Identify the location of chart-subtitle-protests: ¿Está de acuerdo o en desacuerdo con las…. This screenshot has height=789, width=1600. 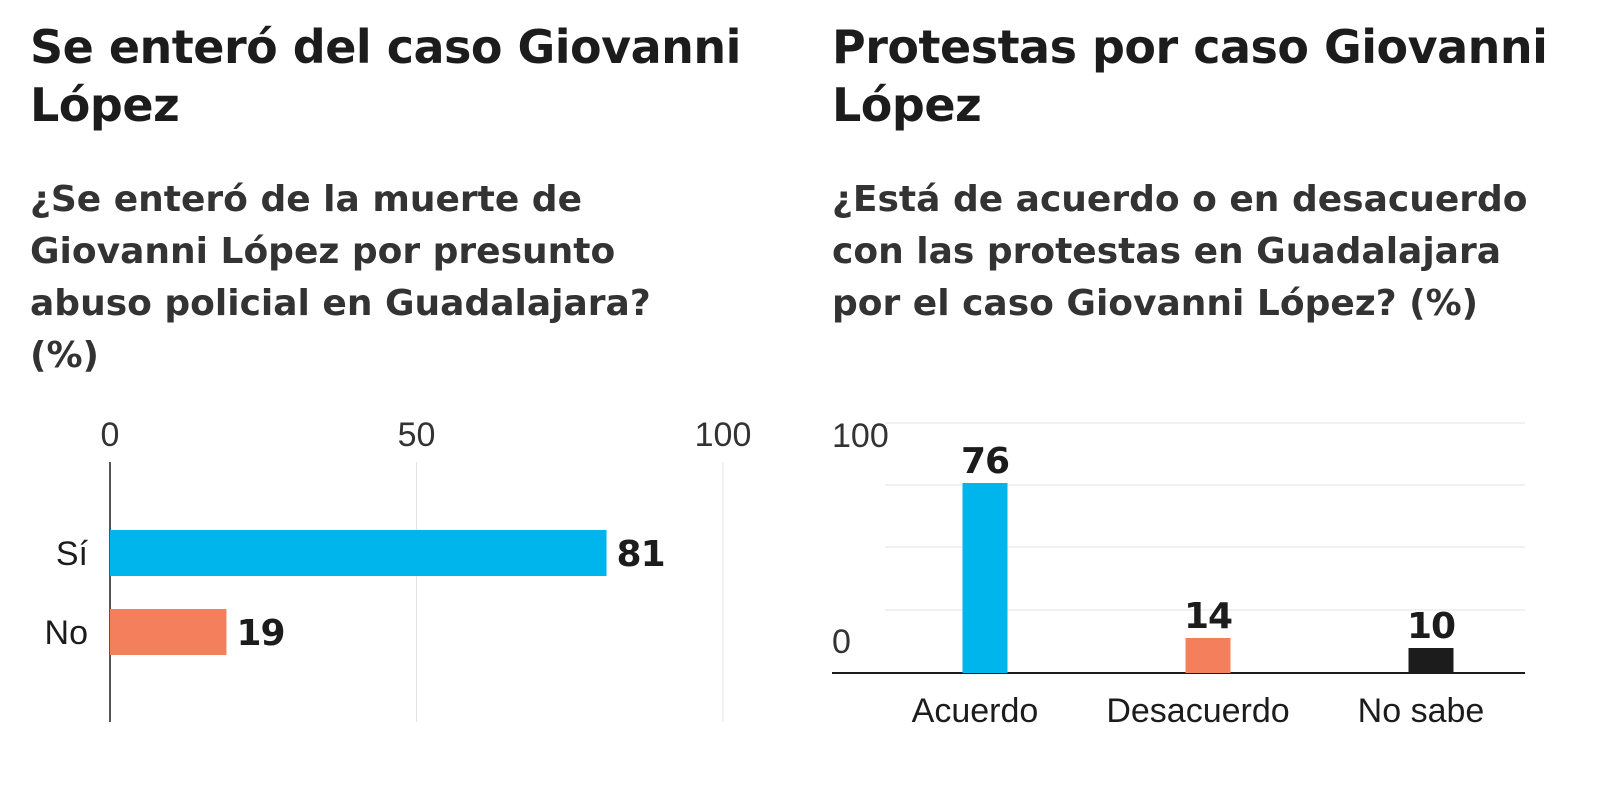
(1180, 251).